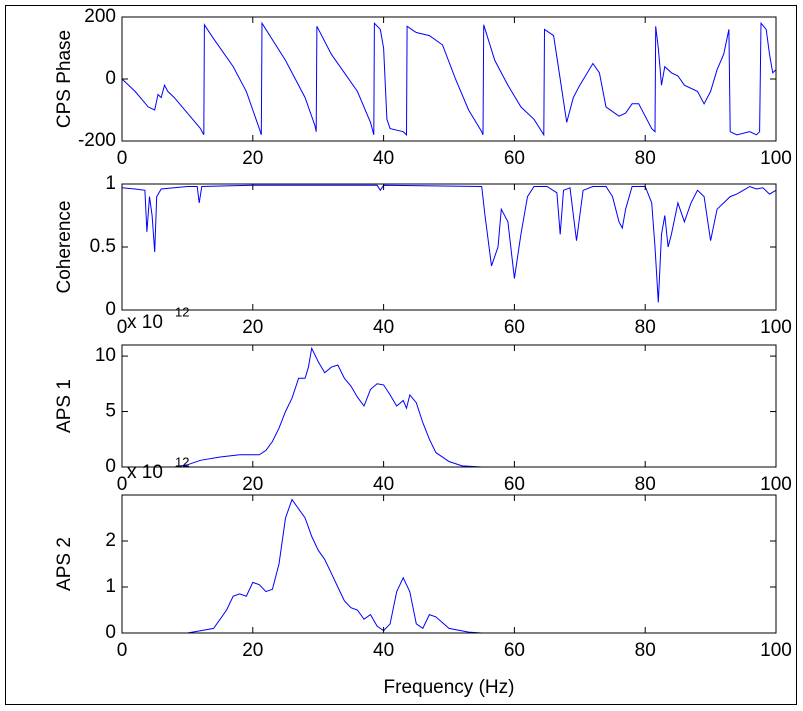 Image resolution: width=803 pixels, height=711 pixels. Describe the element at coordinates (64, 247) in the screenshot. I see `y-axis-label: Coherence` at that location.